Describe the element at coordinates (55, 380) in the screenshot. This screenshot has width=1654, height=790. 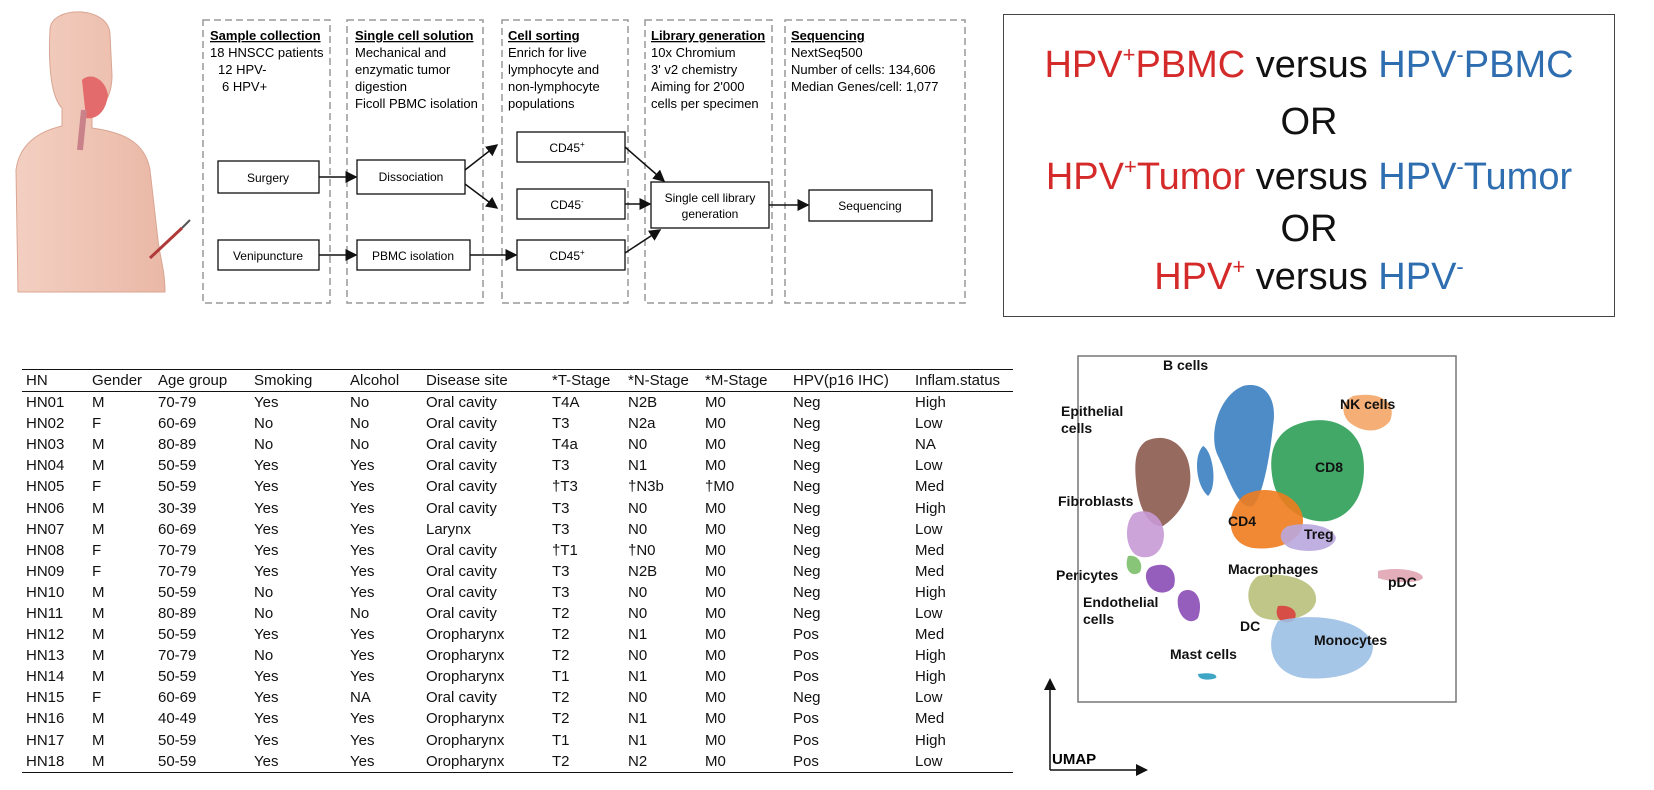
I see `column-header: HN` at that location.